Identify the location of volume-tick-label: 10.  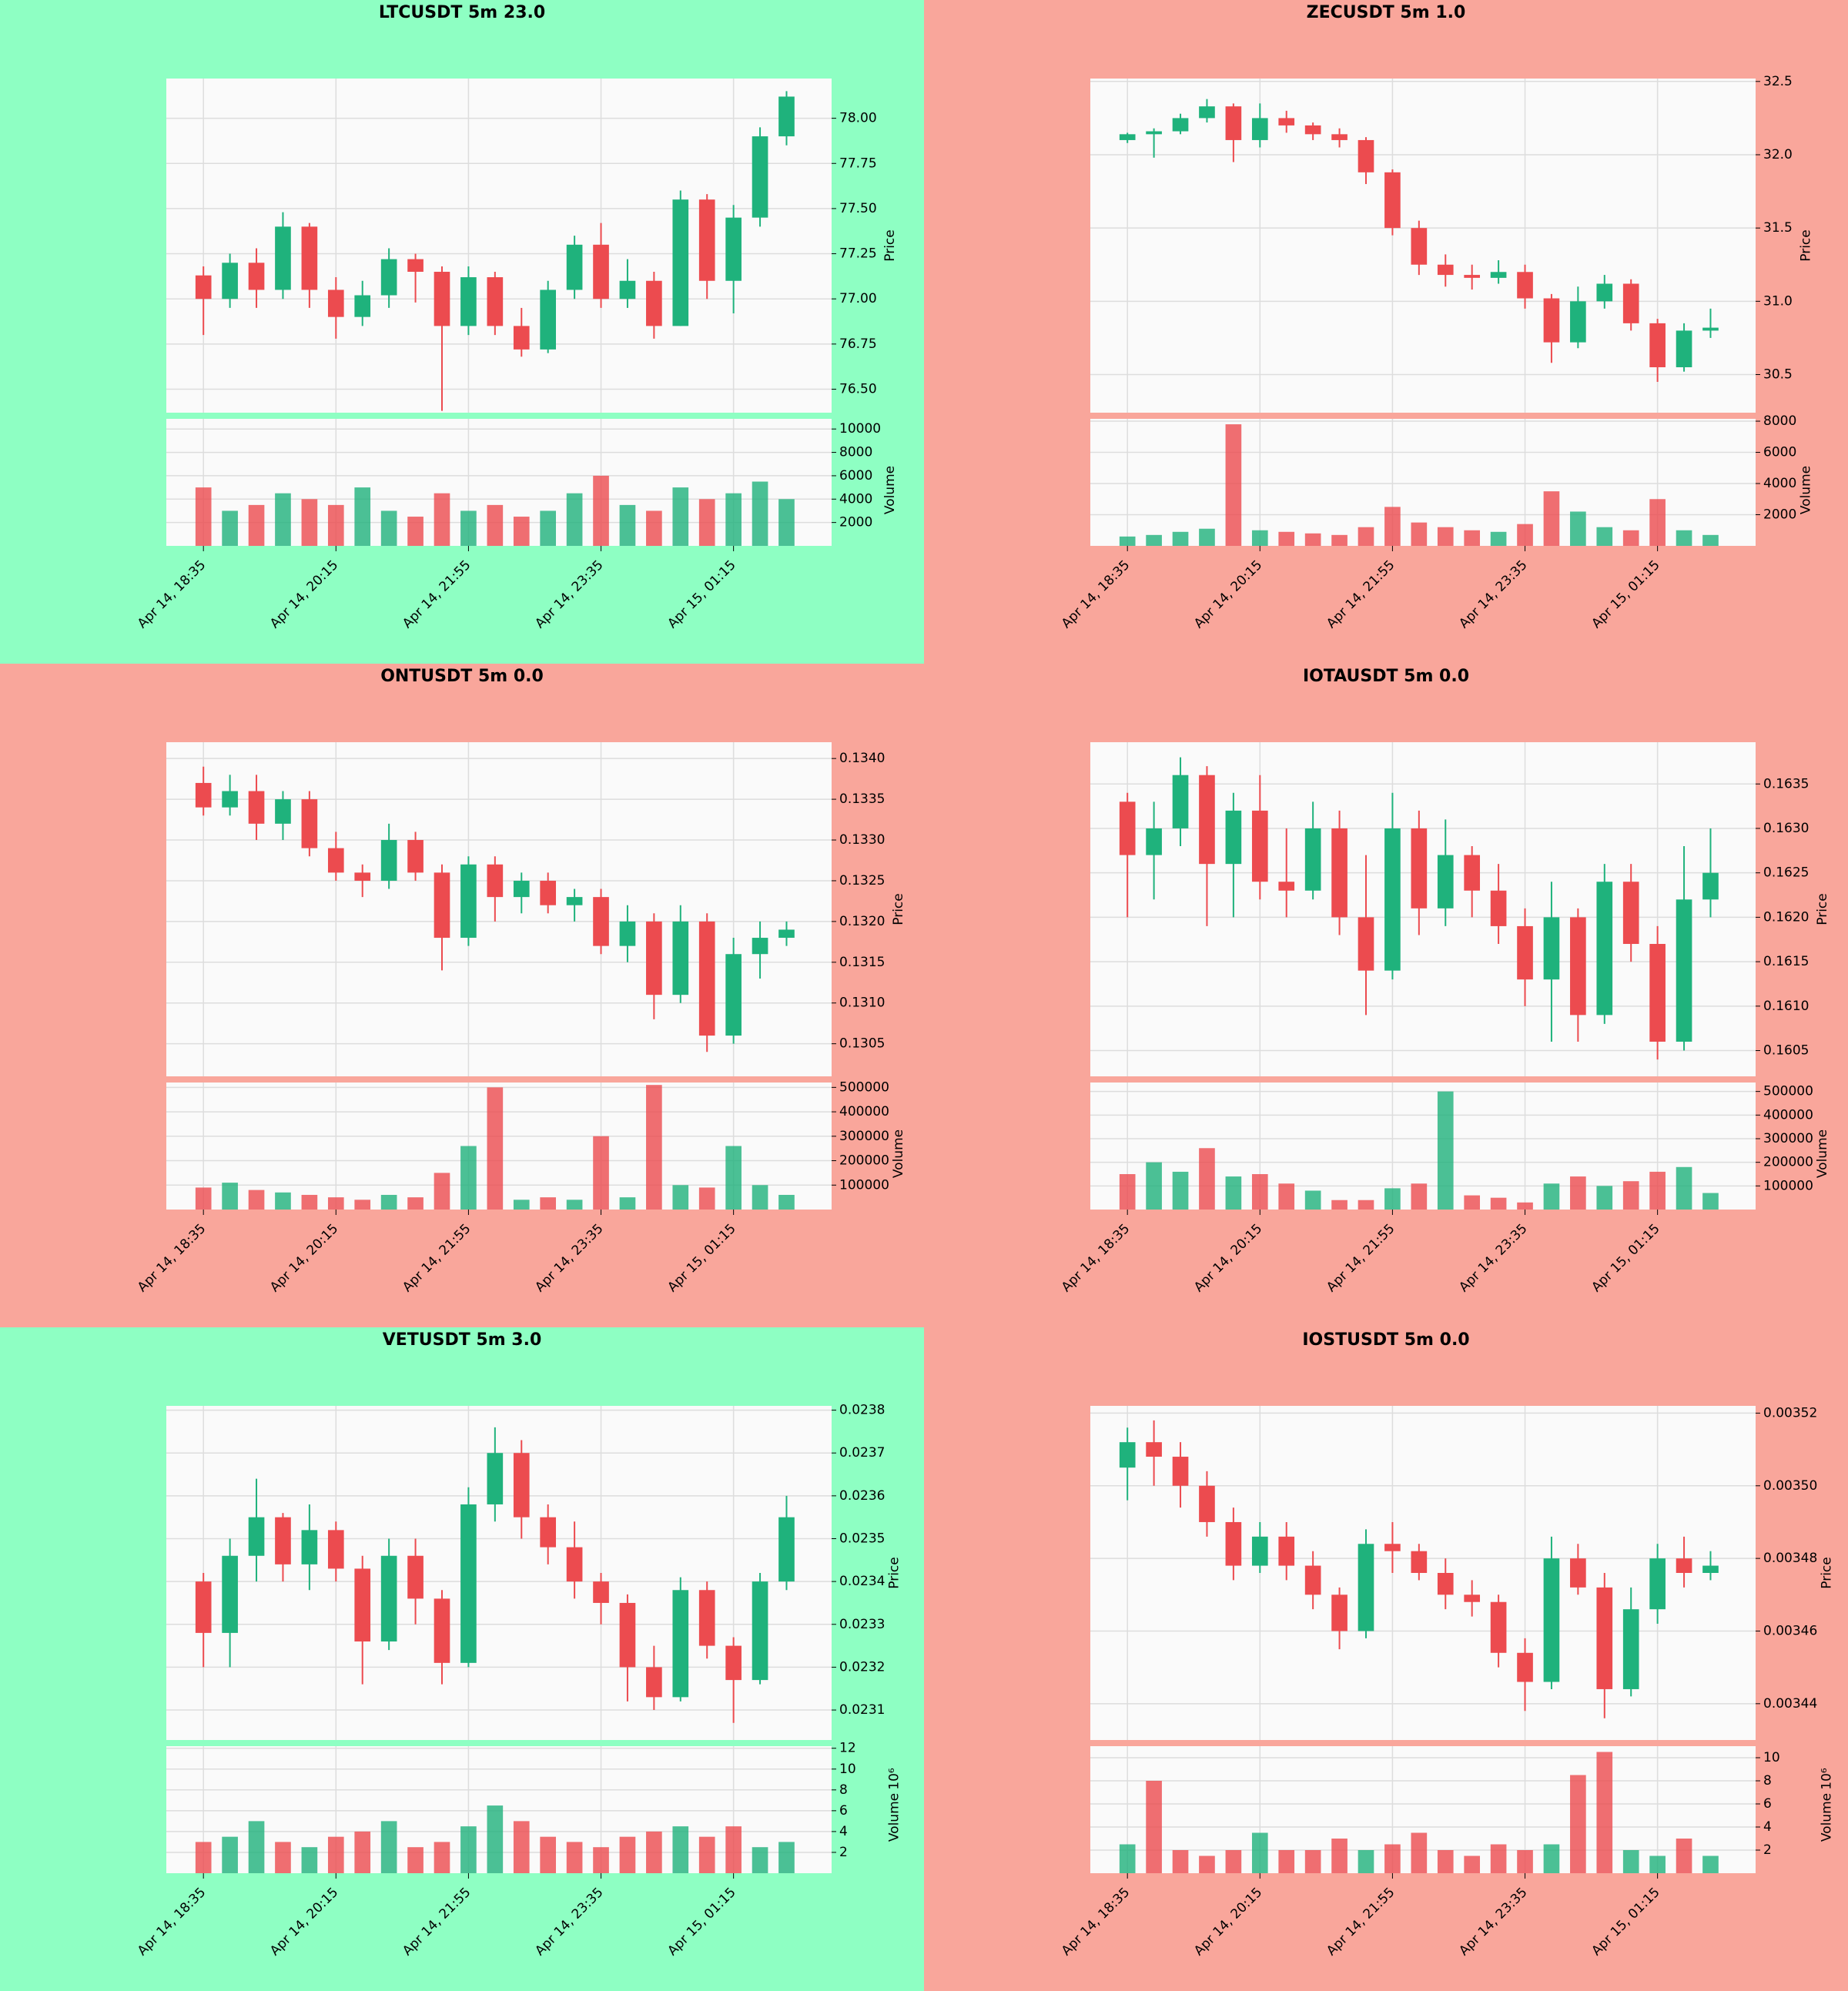
(1771, 1757).